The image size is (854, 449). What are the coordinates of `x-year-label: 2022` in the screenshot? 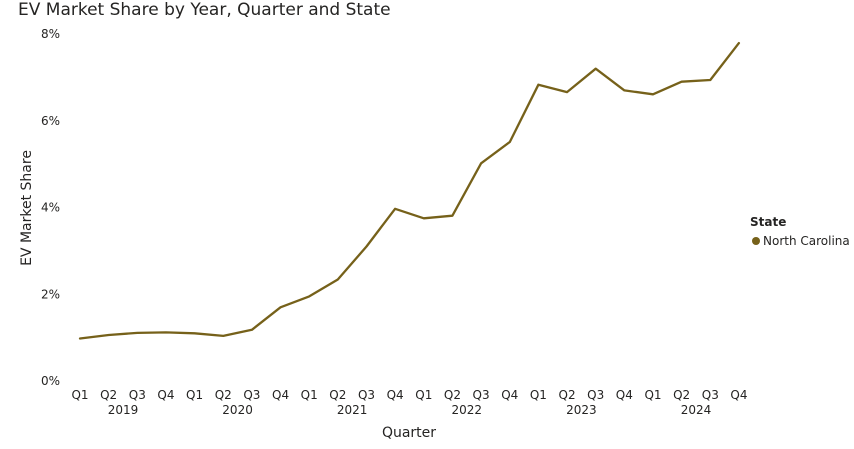 It's located at (467, 410).